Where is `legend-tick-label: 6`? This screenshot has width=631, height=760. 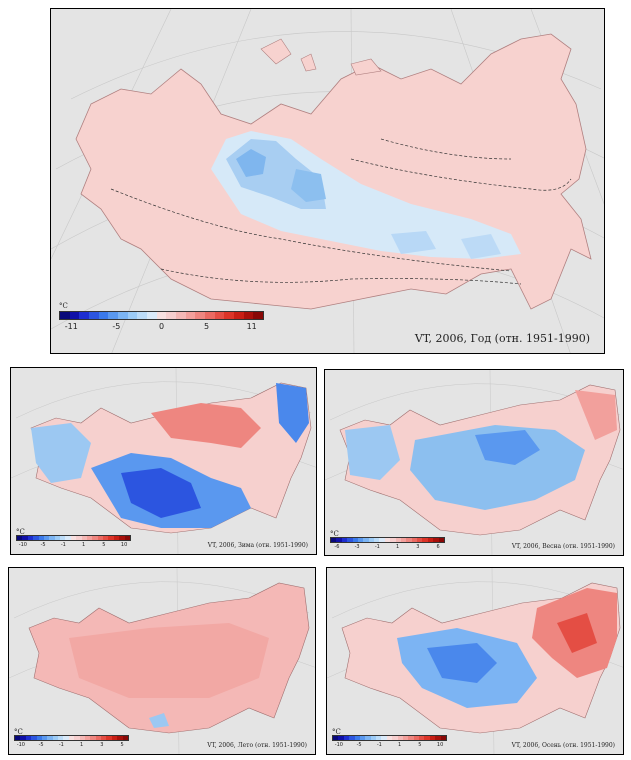 legend-tick-label: 6 is located at coordinates (438, 547).